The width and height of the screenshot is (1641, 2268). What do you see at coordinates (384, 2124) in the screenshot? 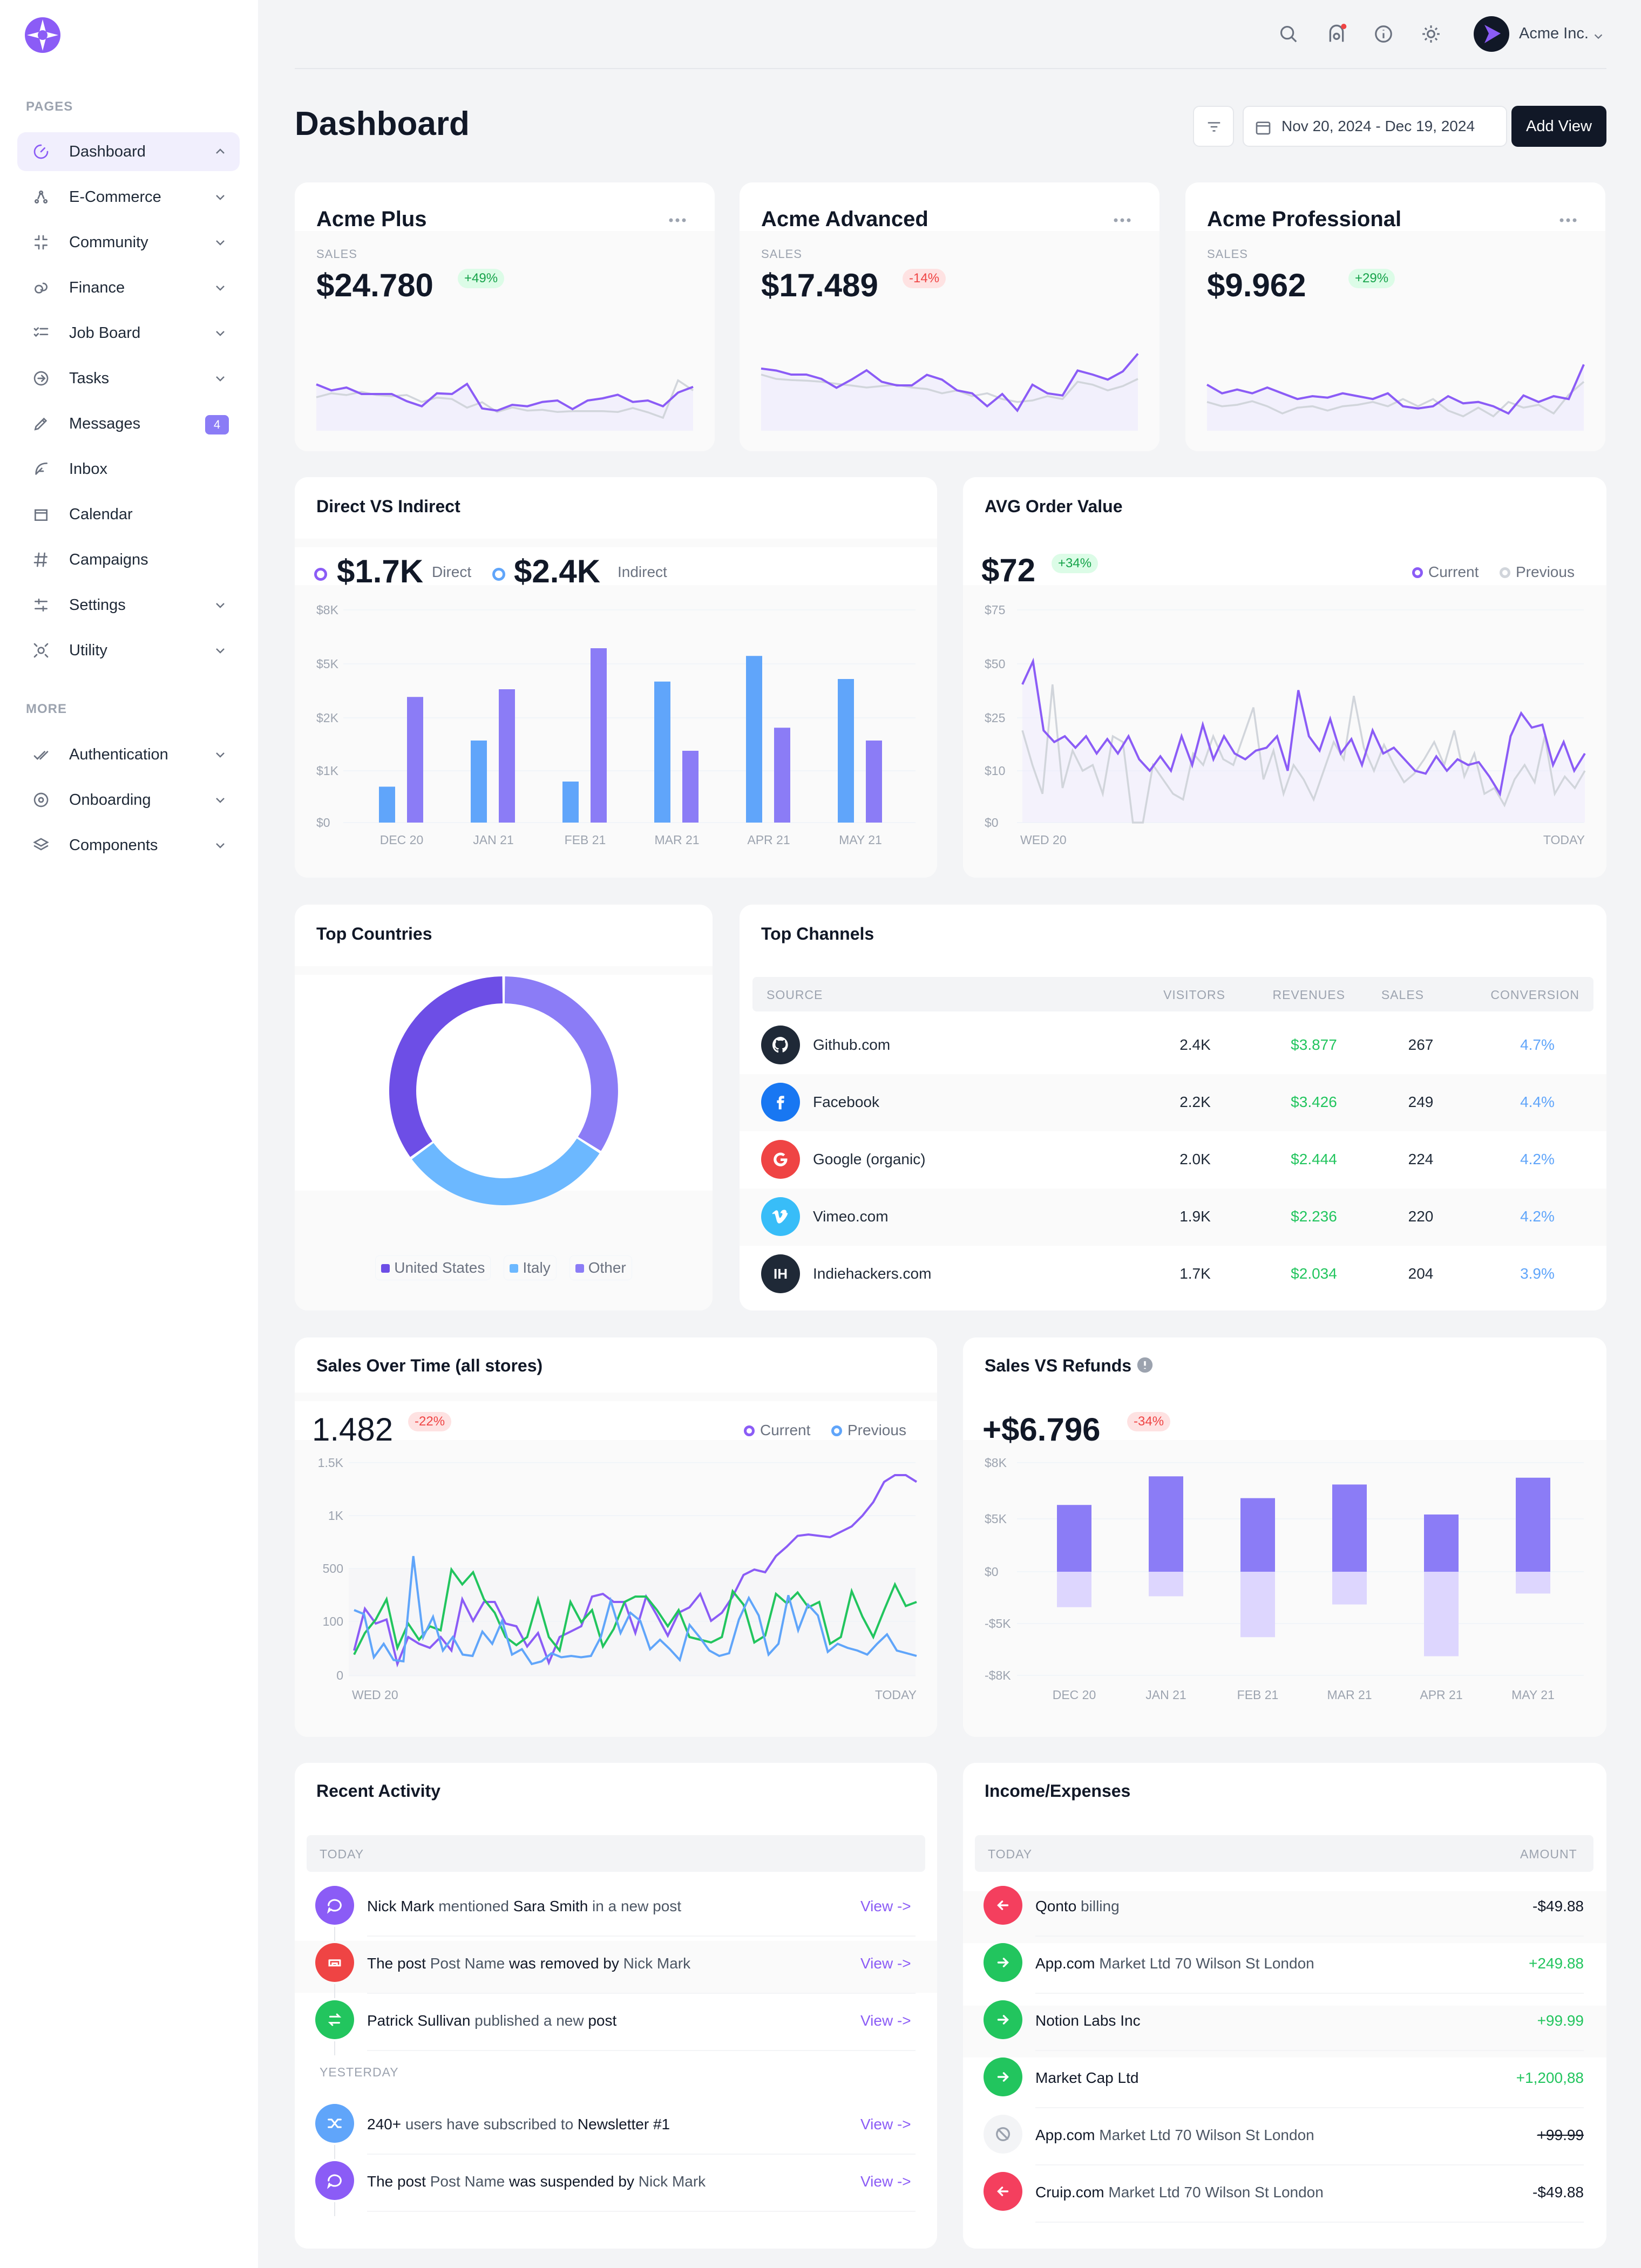
I see `activity-text-part: 240+` at bounding box center [384, 2124].